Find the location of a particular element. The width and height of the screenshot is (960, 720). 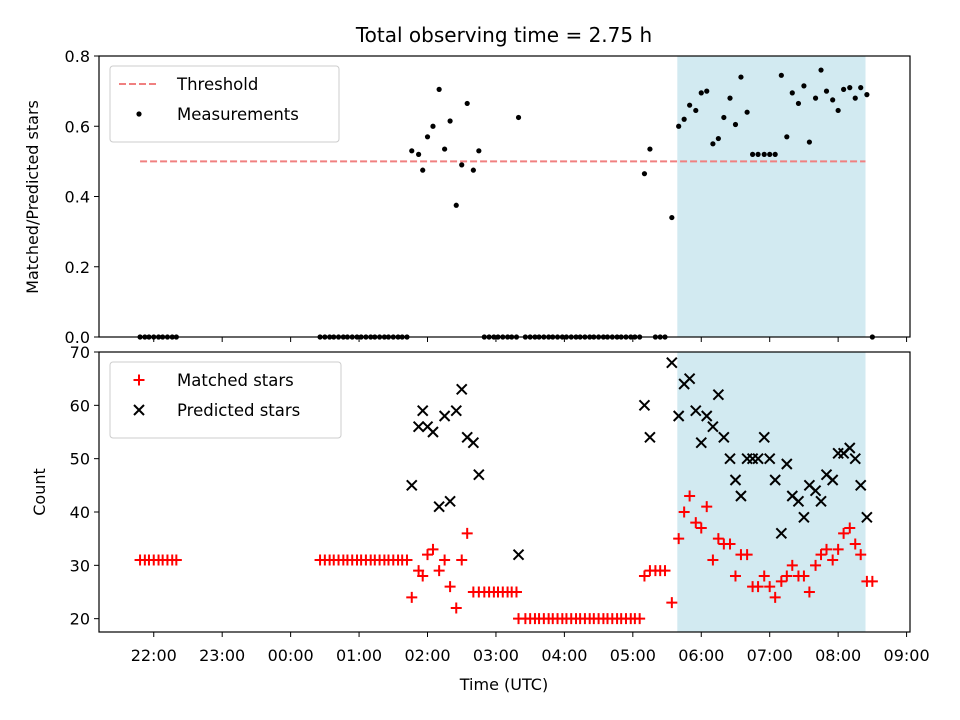

x-tick-label: 22:00 is located at coordinates (154, 655).